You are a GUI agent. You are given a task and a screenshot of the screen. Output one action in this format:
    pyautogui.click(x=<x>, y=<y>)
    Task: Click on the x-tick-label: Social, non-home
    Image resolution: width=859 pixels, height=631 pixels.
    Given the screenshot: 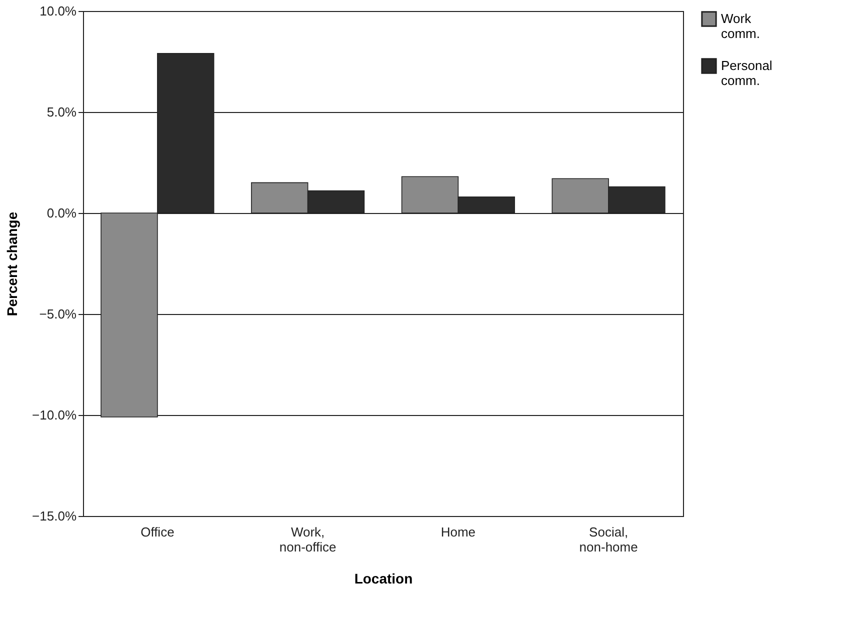 What is the action you would take?
    pyautogui.click(x=608, y=539)
    